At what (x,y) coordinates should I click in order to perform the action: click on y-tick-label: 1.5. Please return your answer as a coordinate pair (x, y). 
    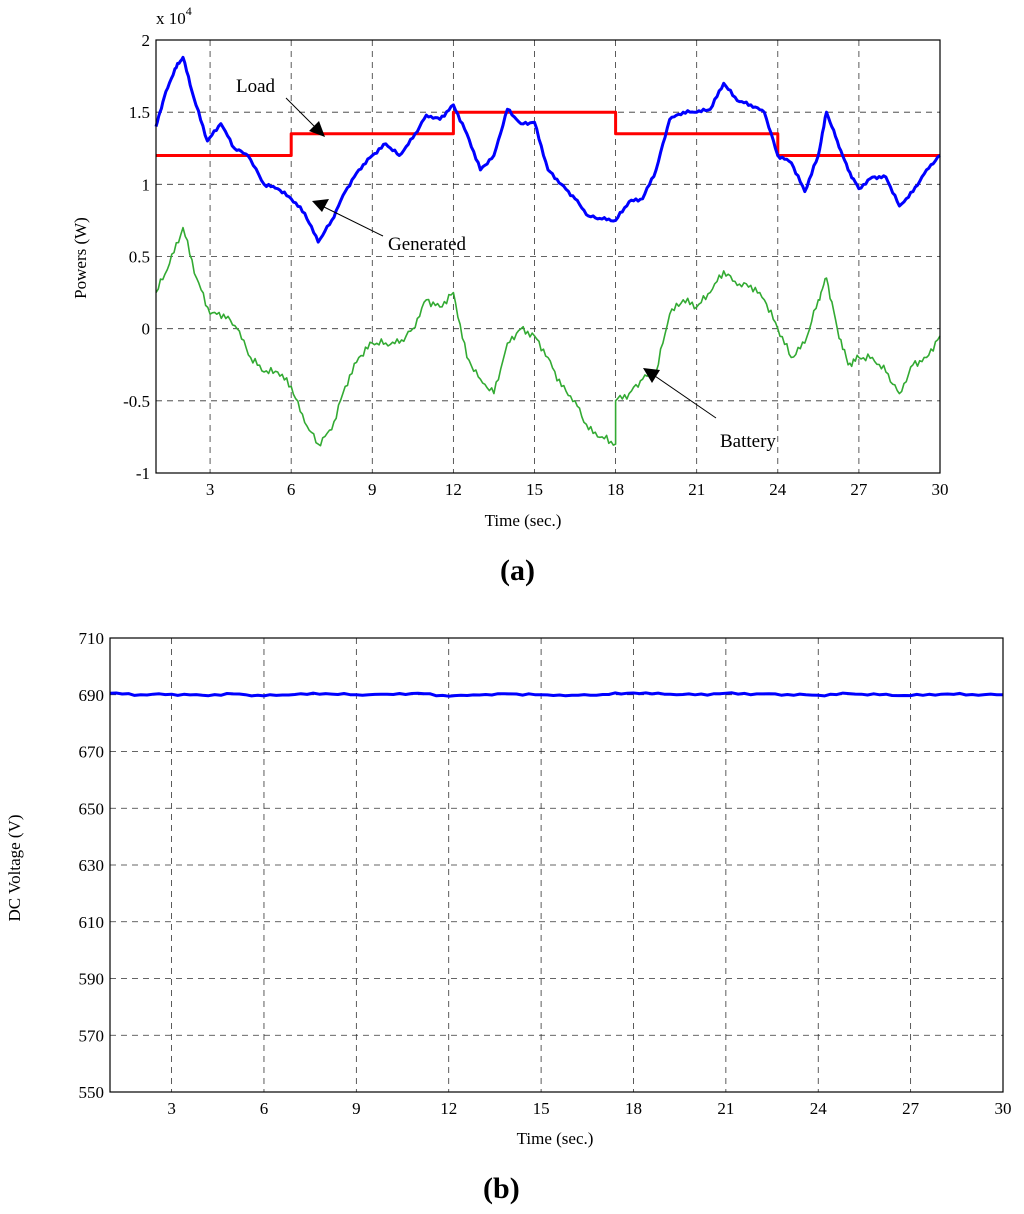
    Looking at the image, I should click on (139, 112).